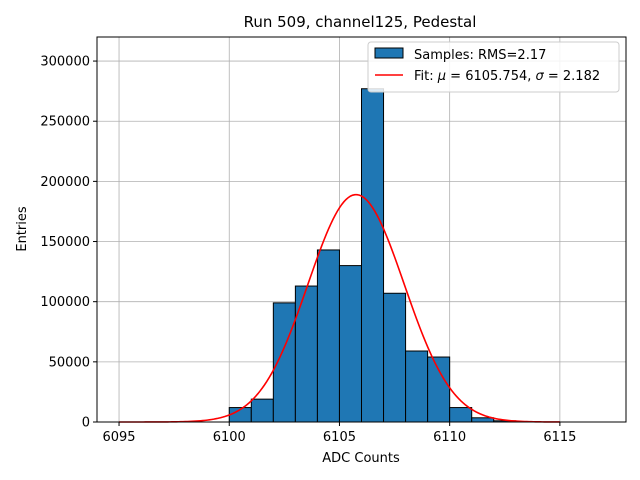 This screenshot has width=640, height=480. Describe the element at coordinates (339, 437) in the screenshot. I see `x-tick-label: 6105` at that location.